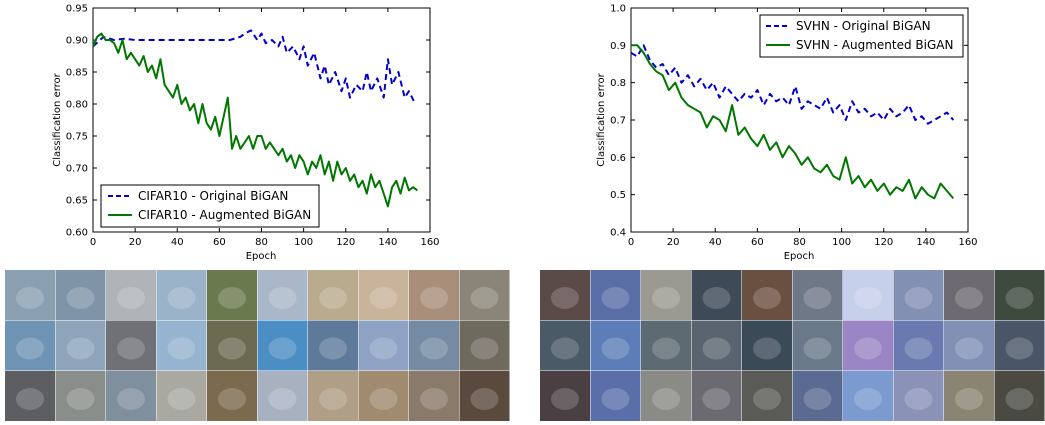 This screenshot has width=1045, height=425. What do you see at coordinates (177, 242) in the screenshot?
I see `cifar10-x-tick-label: 40` at bounding box center [177, 242].